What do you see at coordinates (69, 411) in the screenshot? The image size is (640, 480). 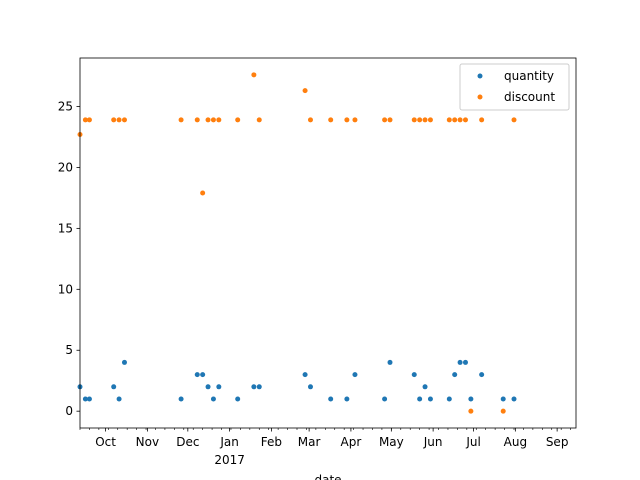 I see `y-tick-label: 0` at bounding box center [69, 411].